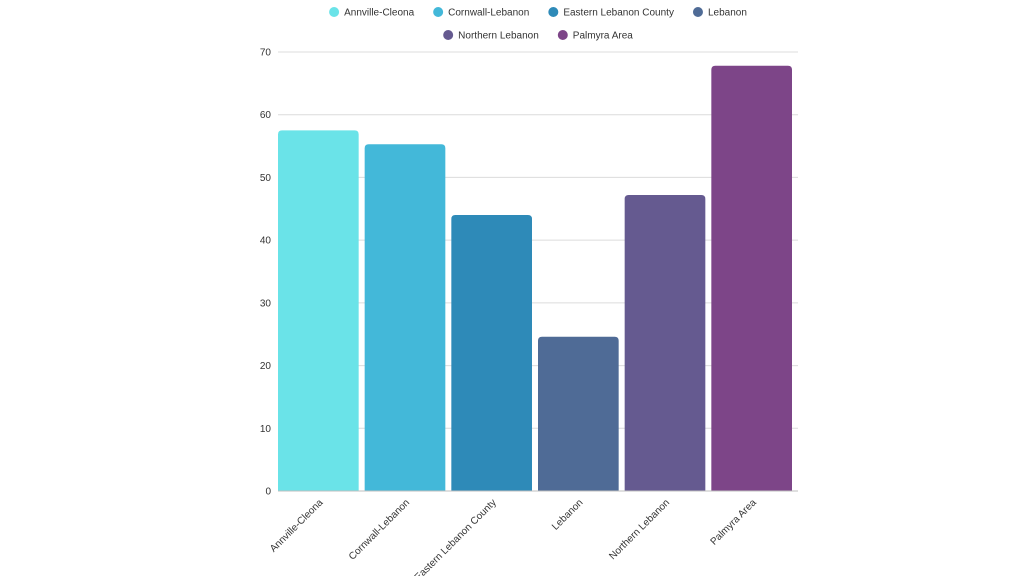 This screenshot has height=576, width=1024. Describe the element at coordinates (553, 12) in the screenshot. I see `legend-swatch-eastern-lebanon-county` at that location.